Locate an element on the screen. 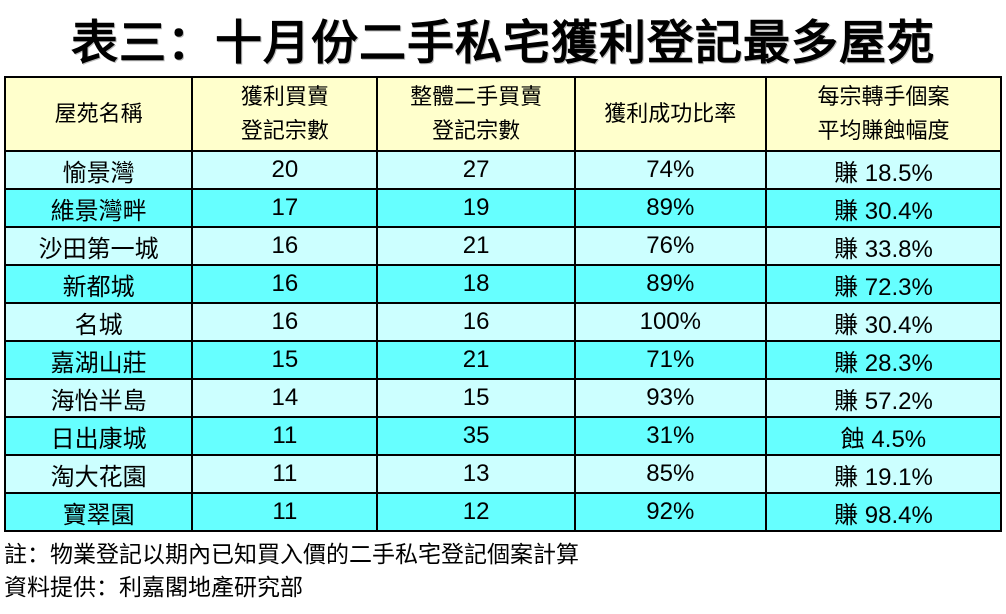 This screenshot has width=1006, height=614. cell-profit-success-ratio: 85% is located at coordinates (670, 474).